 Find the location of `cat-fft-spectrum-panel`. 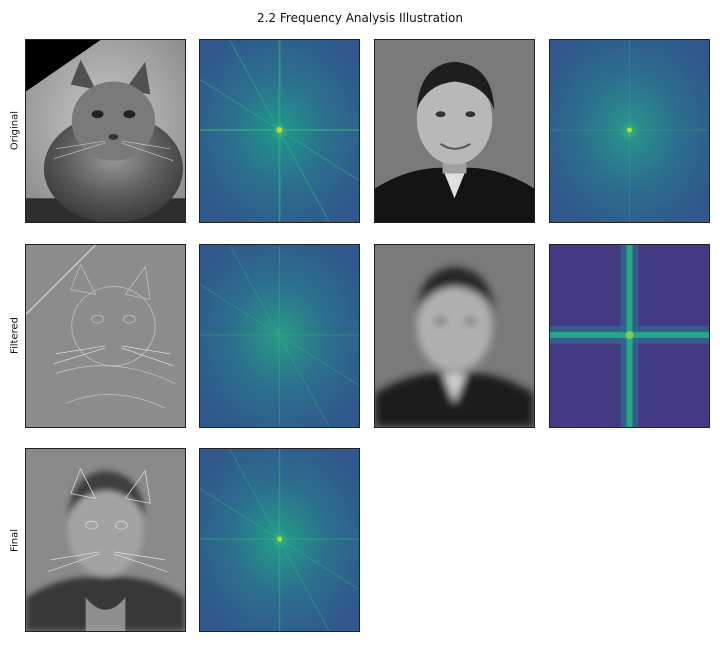

cat-fft-spectrum-panel is located at coordinates (279, 131).